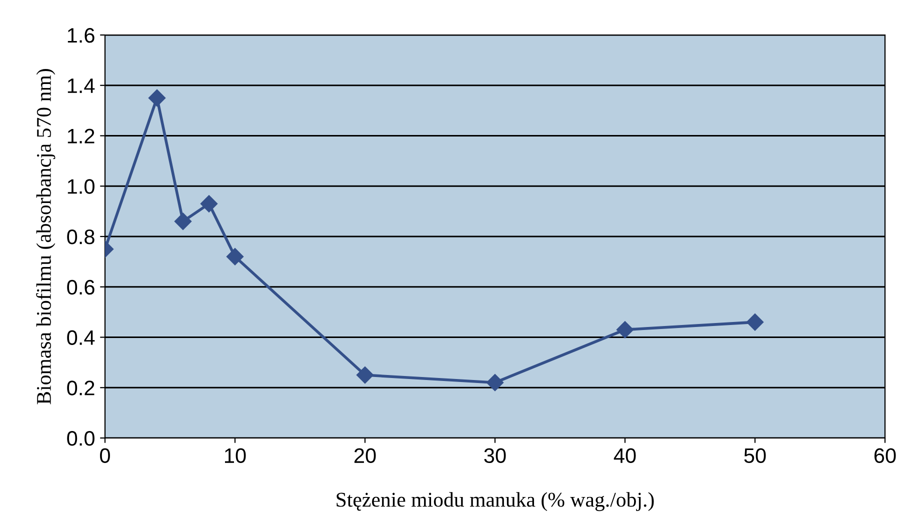 The height and width of the screenshot is (524, 901). What do you see at coordinates (80, 438) in the screenshot?
I see `y-tick-label: 0.0` at bounding box center [80, 438].